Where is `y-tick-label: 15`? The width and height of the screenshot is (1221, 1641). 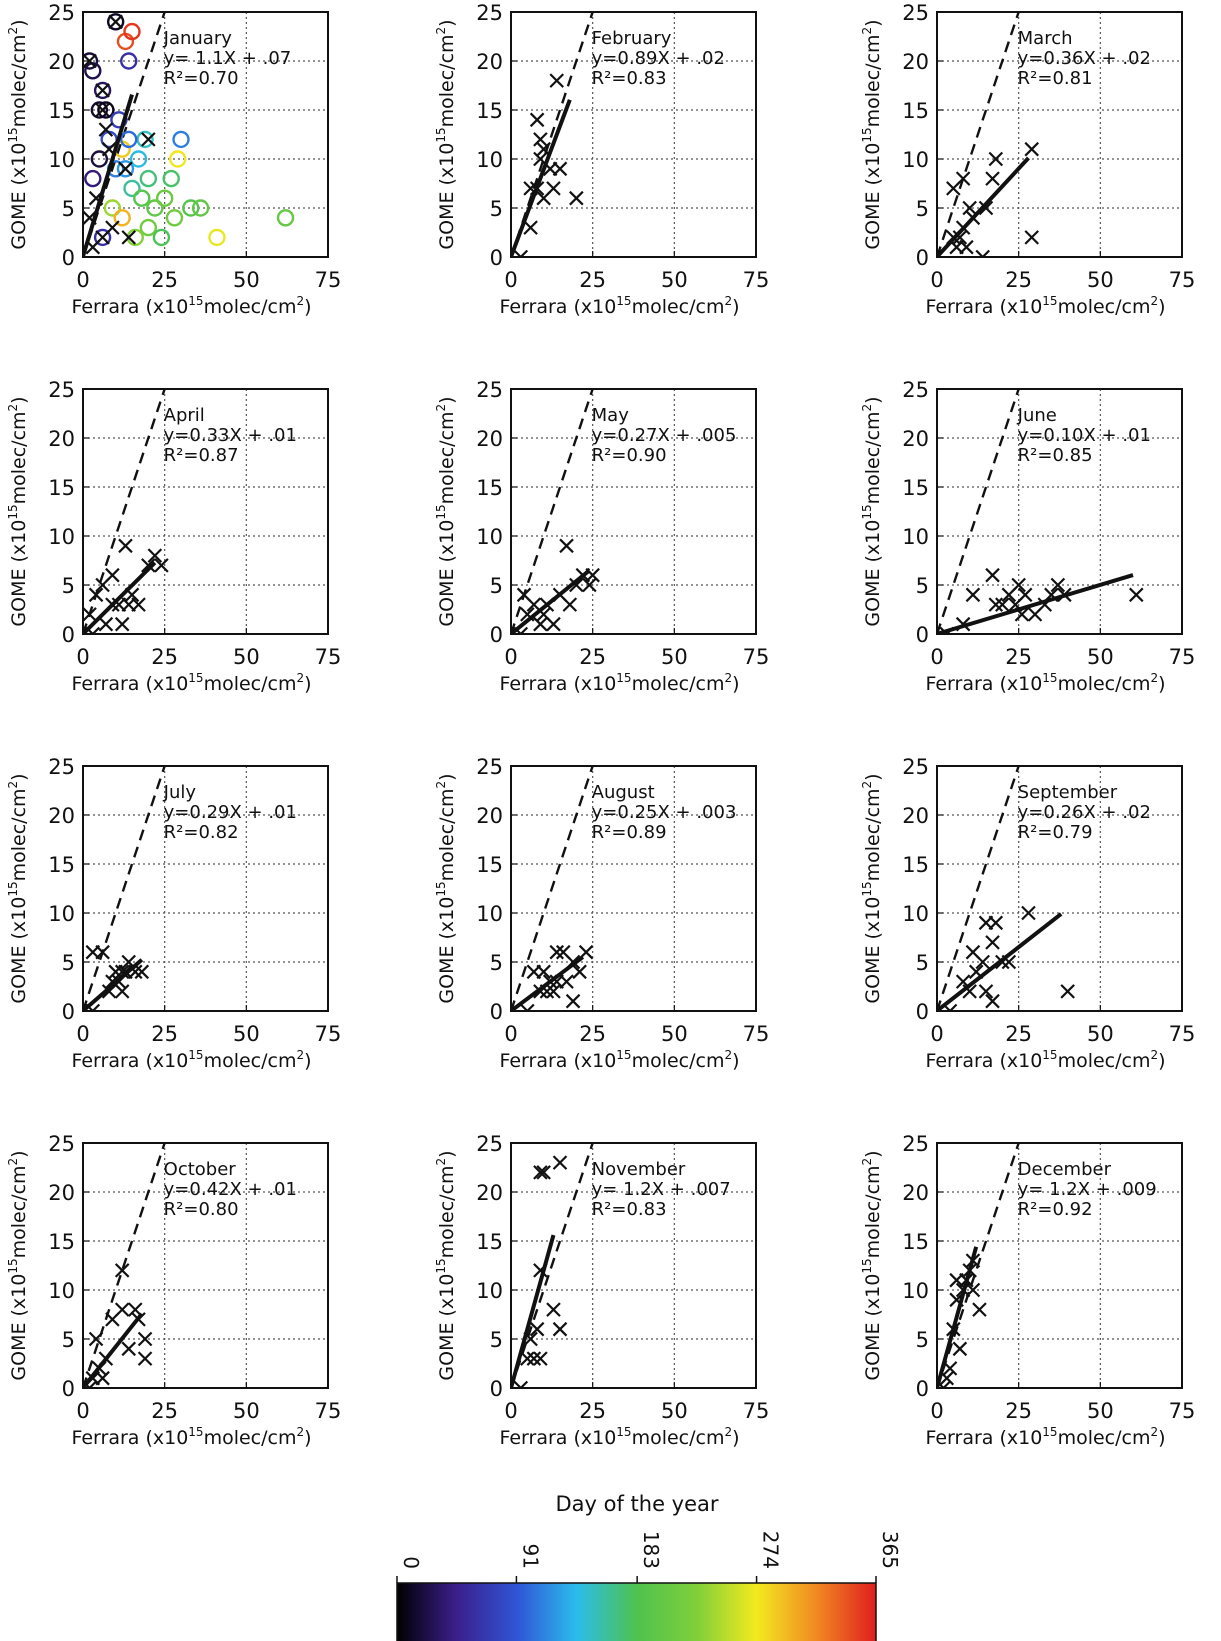
y-tick-label: 15 is located at coordinates (915, 111).